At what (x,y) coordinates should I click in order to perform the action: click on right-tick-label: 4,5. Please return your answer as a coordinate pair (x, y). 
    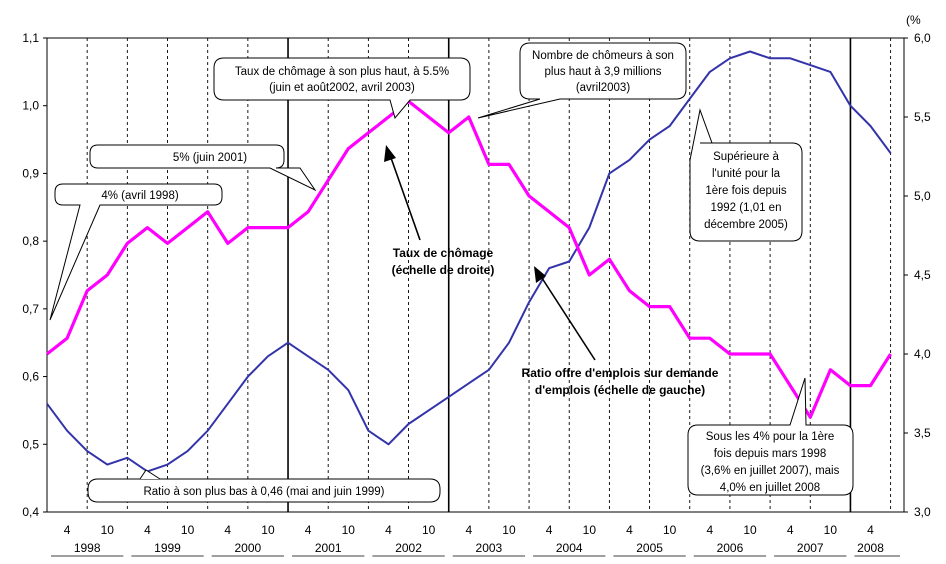
    Looking at the image, I should click on (922, 275).